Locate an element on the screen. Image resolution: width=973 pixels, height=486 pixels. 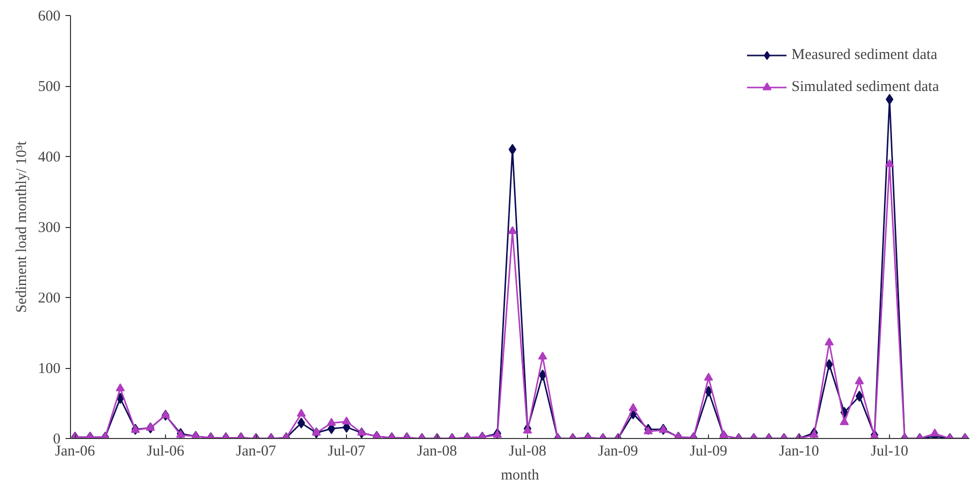
x-axis-title: month is located at coordinates (520, 476).